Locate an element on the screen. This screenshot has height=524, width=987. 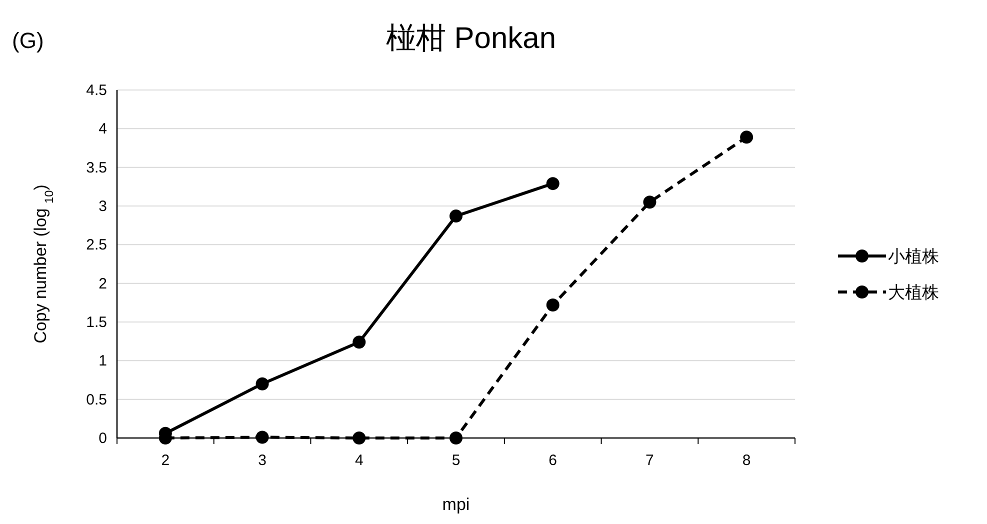
x-tick-label: 6 is located at coordinates (553, 460).